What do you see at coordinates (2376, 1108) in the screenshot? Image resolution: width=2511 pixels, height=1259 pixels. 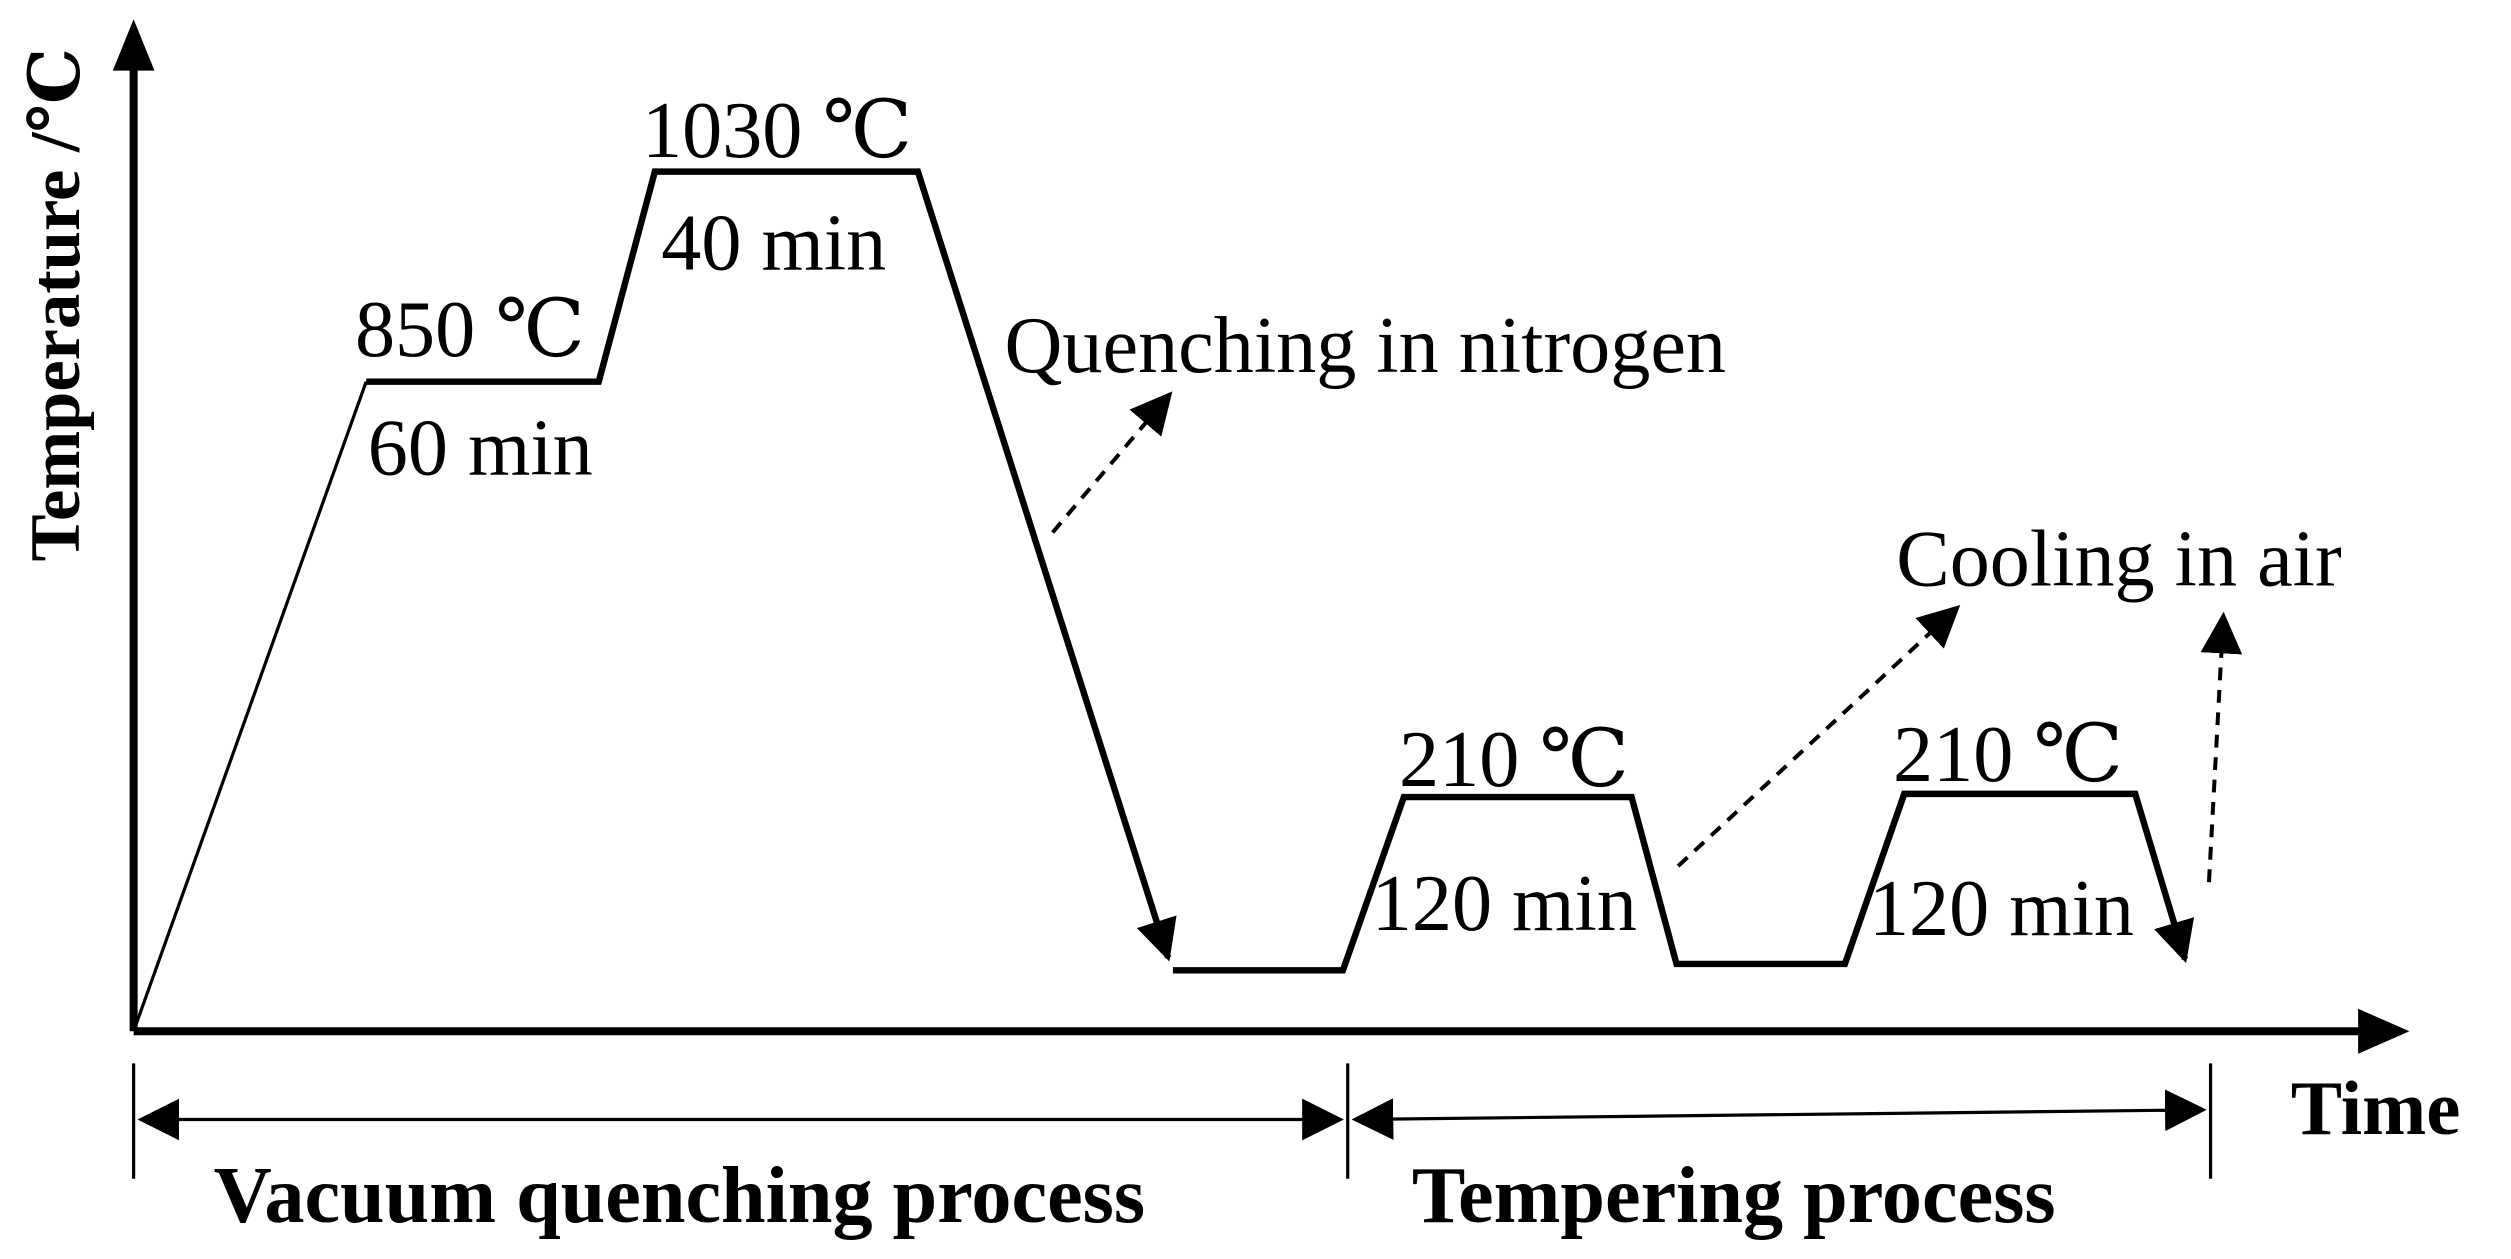 I see `x-axis-label: Time` at bounding box center [2376, 1108].